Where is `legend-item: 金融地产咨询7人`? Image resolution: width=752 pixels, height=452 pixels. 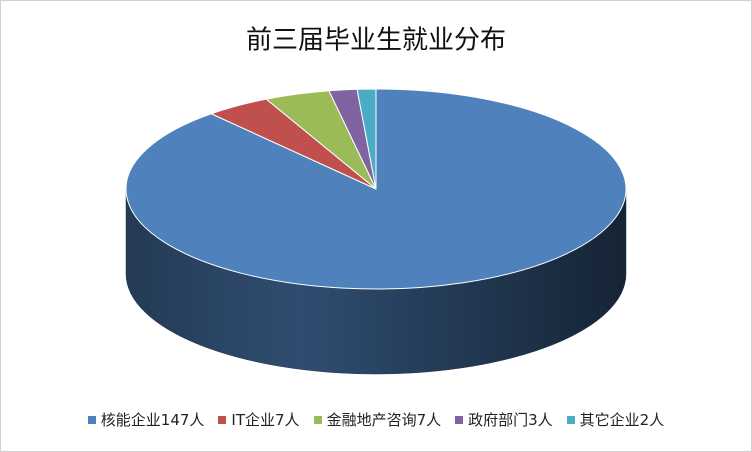
legend-item: 金融地产咨询7人 is located at coordinates (377, 419).